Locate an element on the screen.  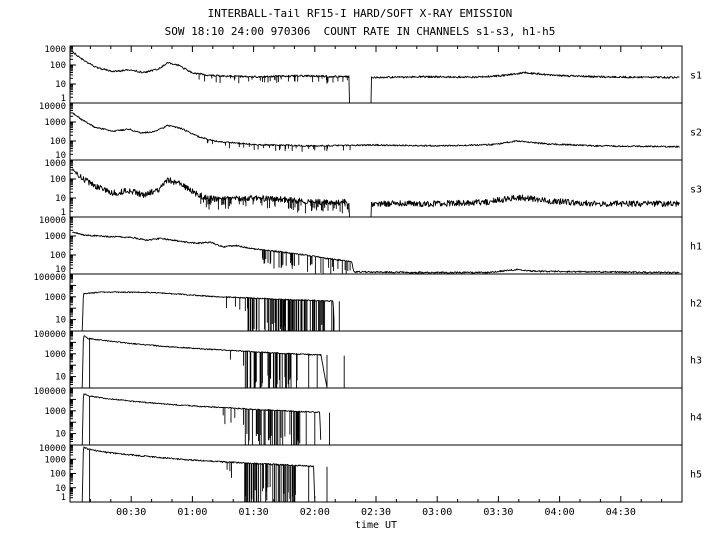
series-h1 is located at coordinates (376, 253).